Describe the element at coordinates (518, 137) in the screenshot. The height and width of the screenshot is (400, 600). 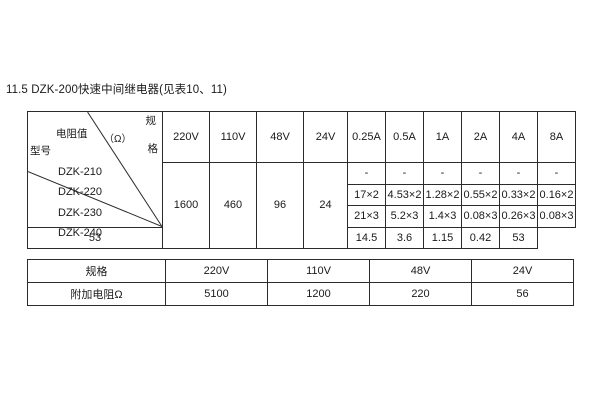
I see `current-header-4a: 4A` at that location.